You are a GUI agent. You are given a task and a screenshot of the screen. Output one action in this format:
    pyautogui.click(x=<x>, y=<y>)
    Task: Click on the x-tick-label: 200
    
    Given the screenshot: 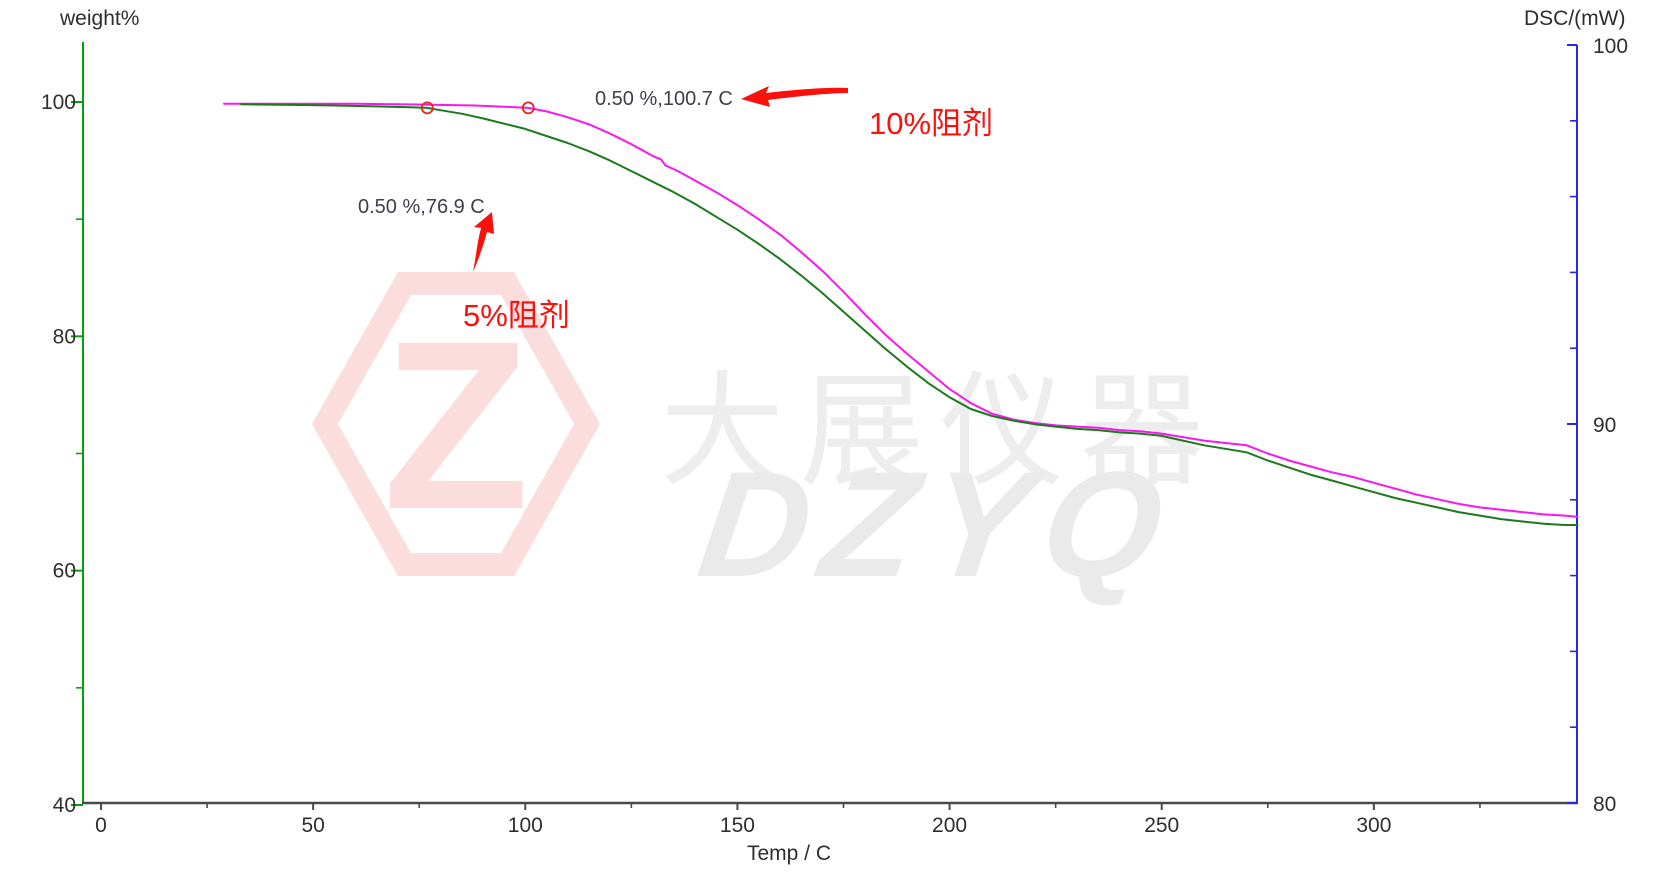 What is the action you would take?
    pyautogui.click(x=949, y=825)
    